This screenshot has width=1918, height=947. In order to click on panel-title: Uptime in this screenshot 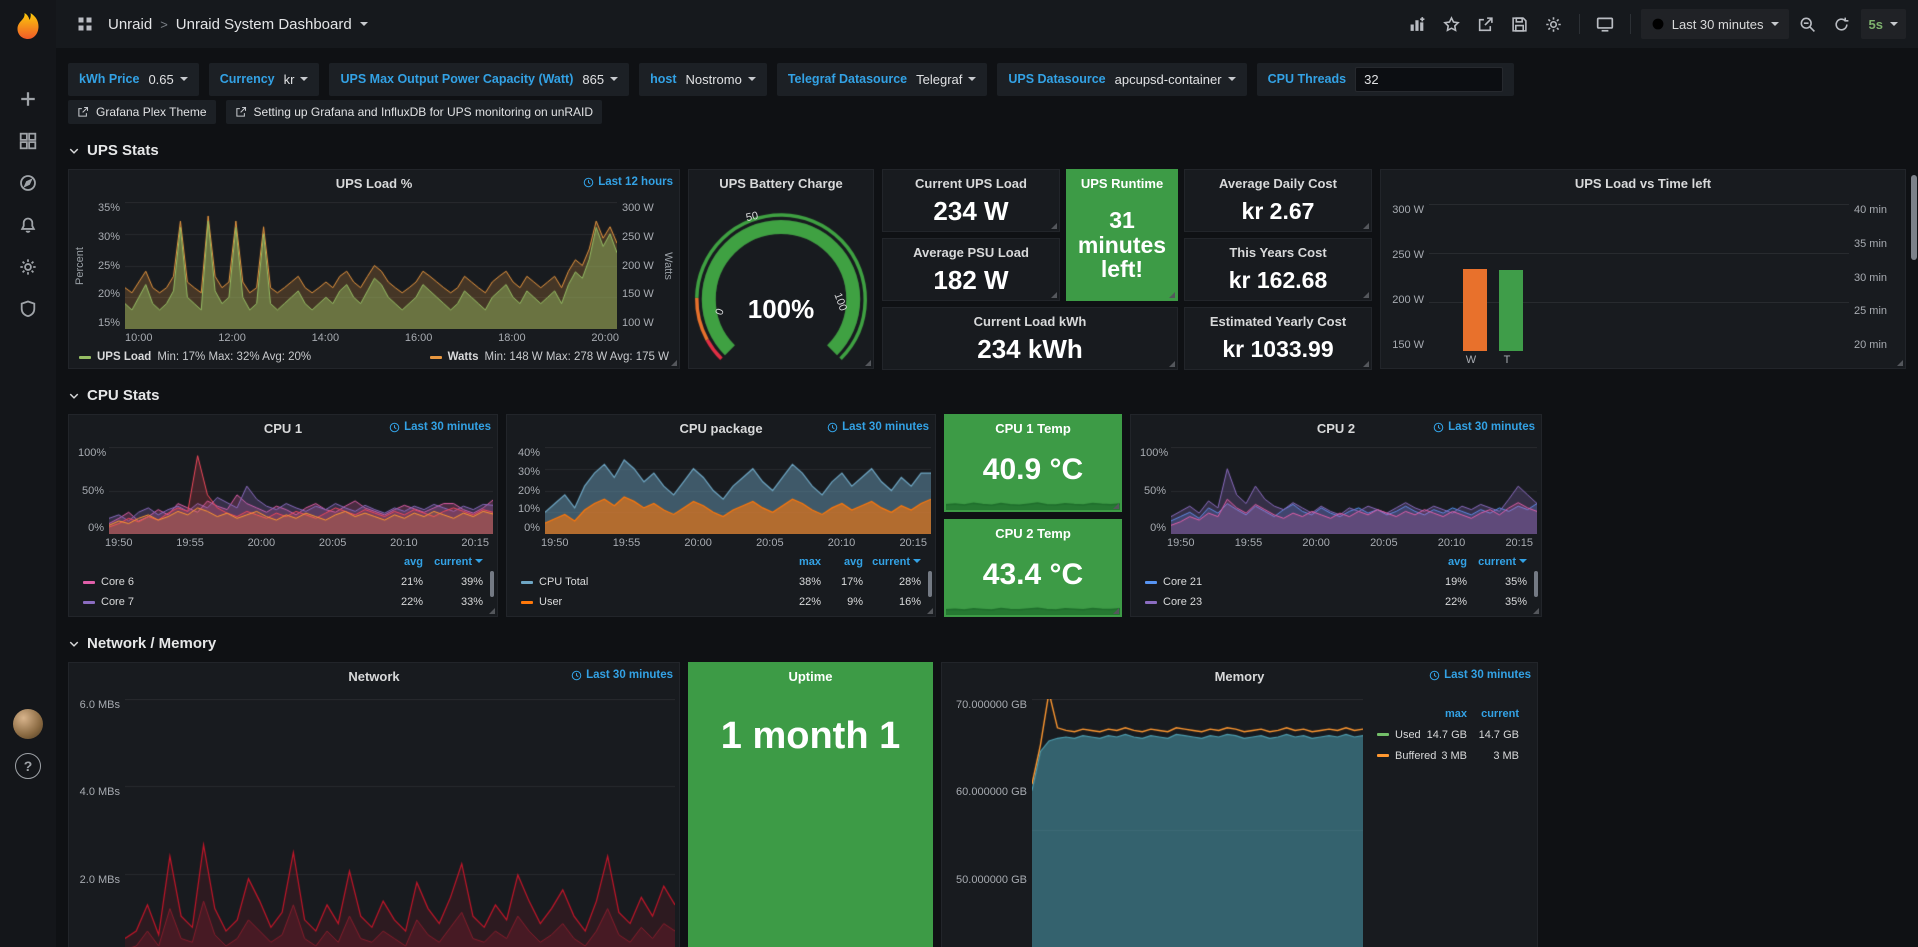, I will do `click(810, 676)`.